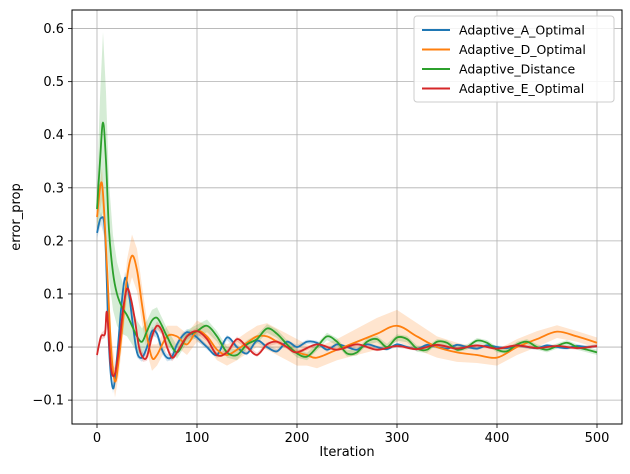 Image resolution: width=630 pixels, height=474 pixels. I want to click on y-tick-label: 0.6, so click(53, 29).